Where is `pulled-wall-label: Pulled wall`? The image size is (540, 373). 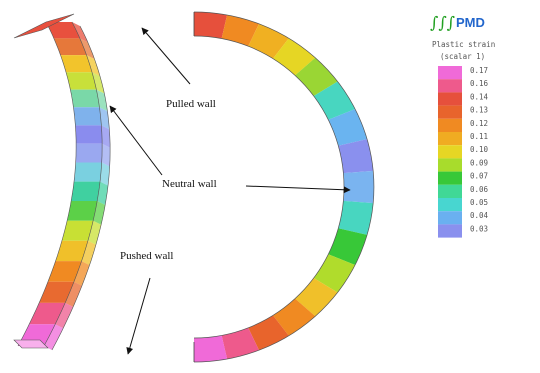 pulled-wall-label: Pulled wall is located at coordinates (191, 104).